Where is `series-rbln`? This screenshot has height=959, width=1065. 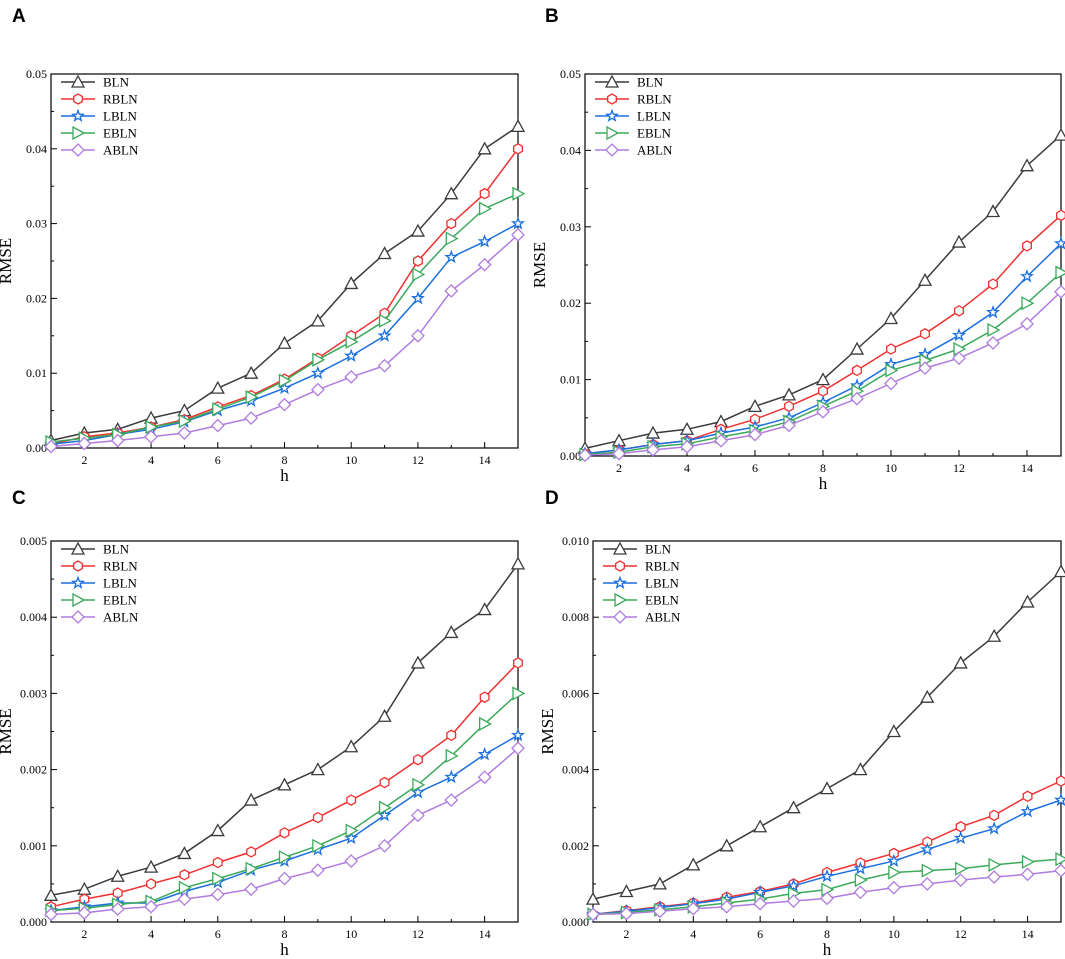 series-rbln is located at coordinates (822, 334).